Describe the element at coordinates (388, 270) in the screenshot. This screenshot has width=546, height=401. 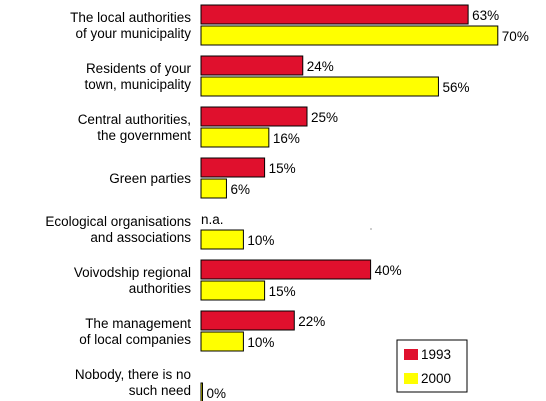
I see `value-label-1993: 40%` at that location.